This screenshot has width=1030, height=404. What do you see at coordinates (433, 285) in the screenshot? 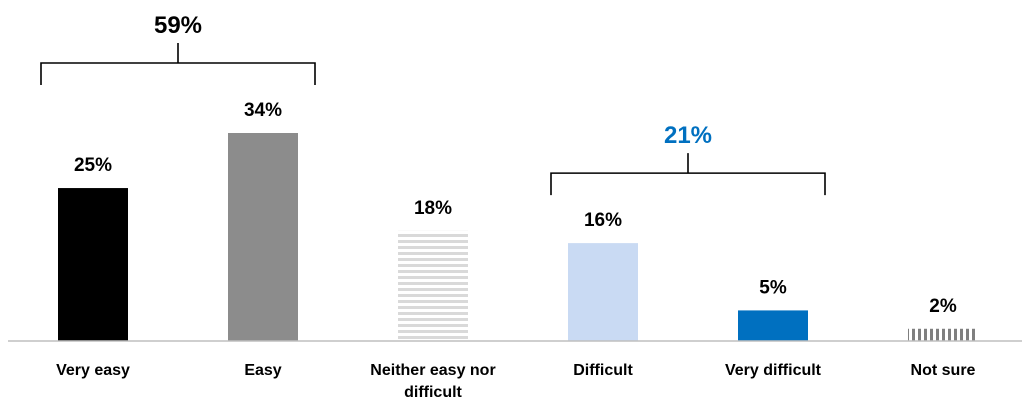
I see `bar-neither-easy-nor-difficult` at bounding box center [433, 285].